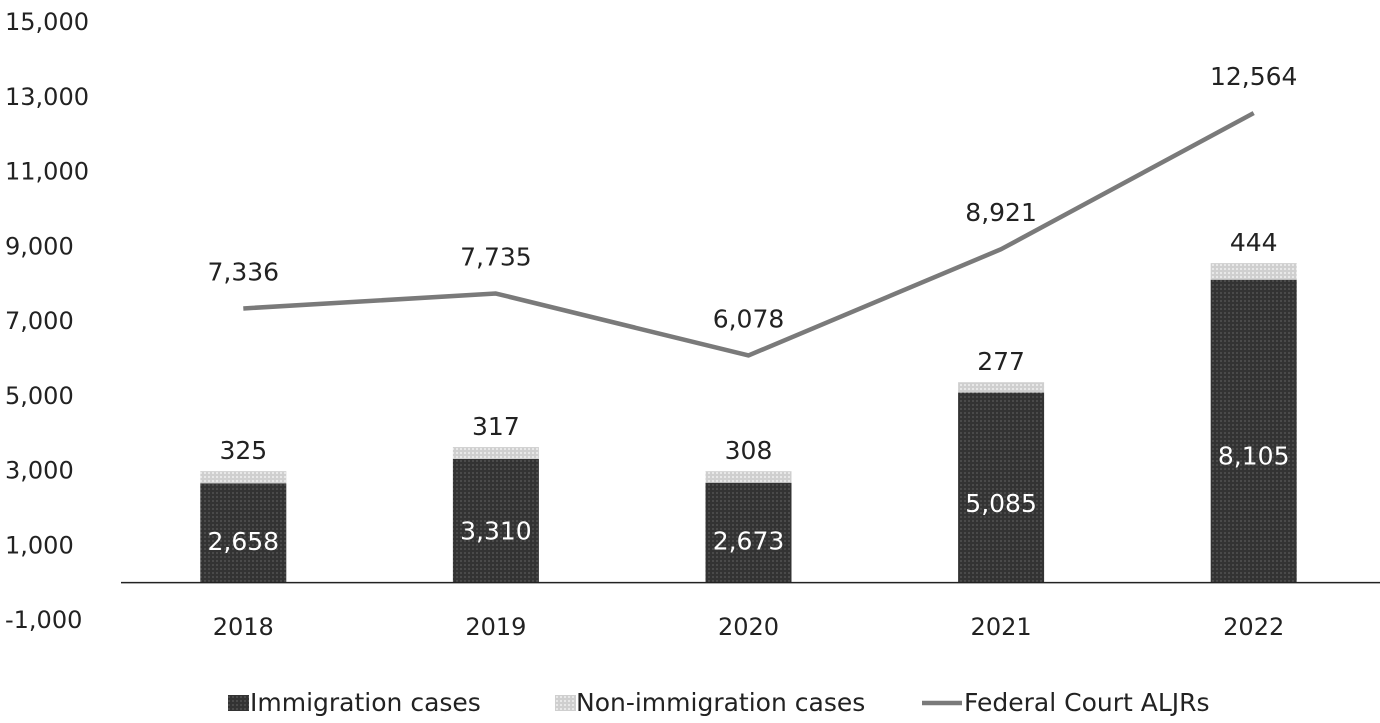 This screenshot has height=723, width=1380. I want to click on legend-aljr-label: Federal Court ALJRs, so click(1087, 702).